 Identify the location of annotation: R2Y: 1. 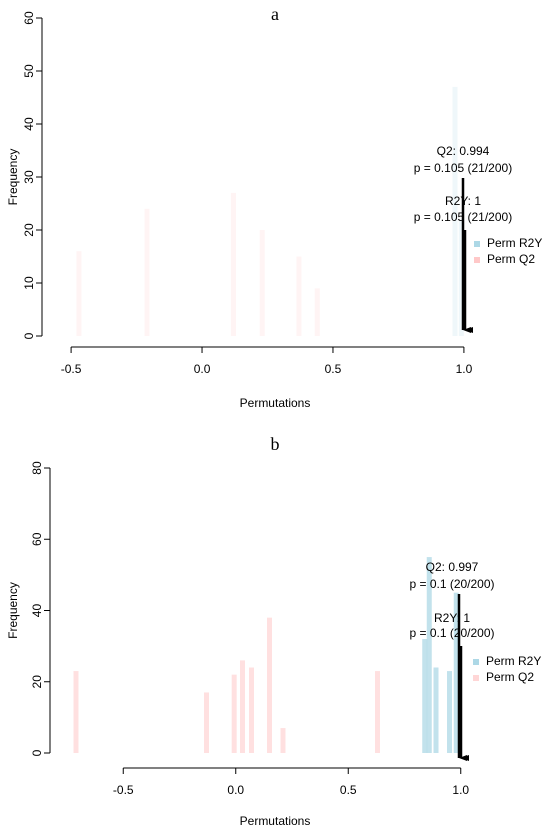
(452, 618).